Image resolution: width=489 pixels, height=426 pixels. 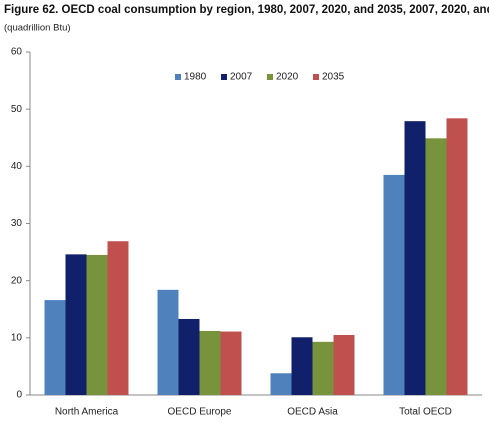 I want to click on x-tick-label: OECD Asia, so click(x=312, y=412).